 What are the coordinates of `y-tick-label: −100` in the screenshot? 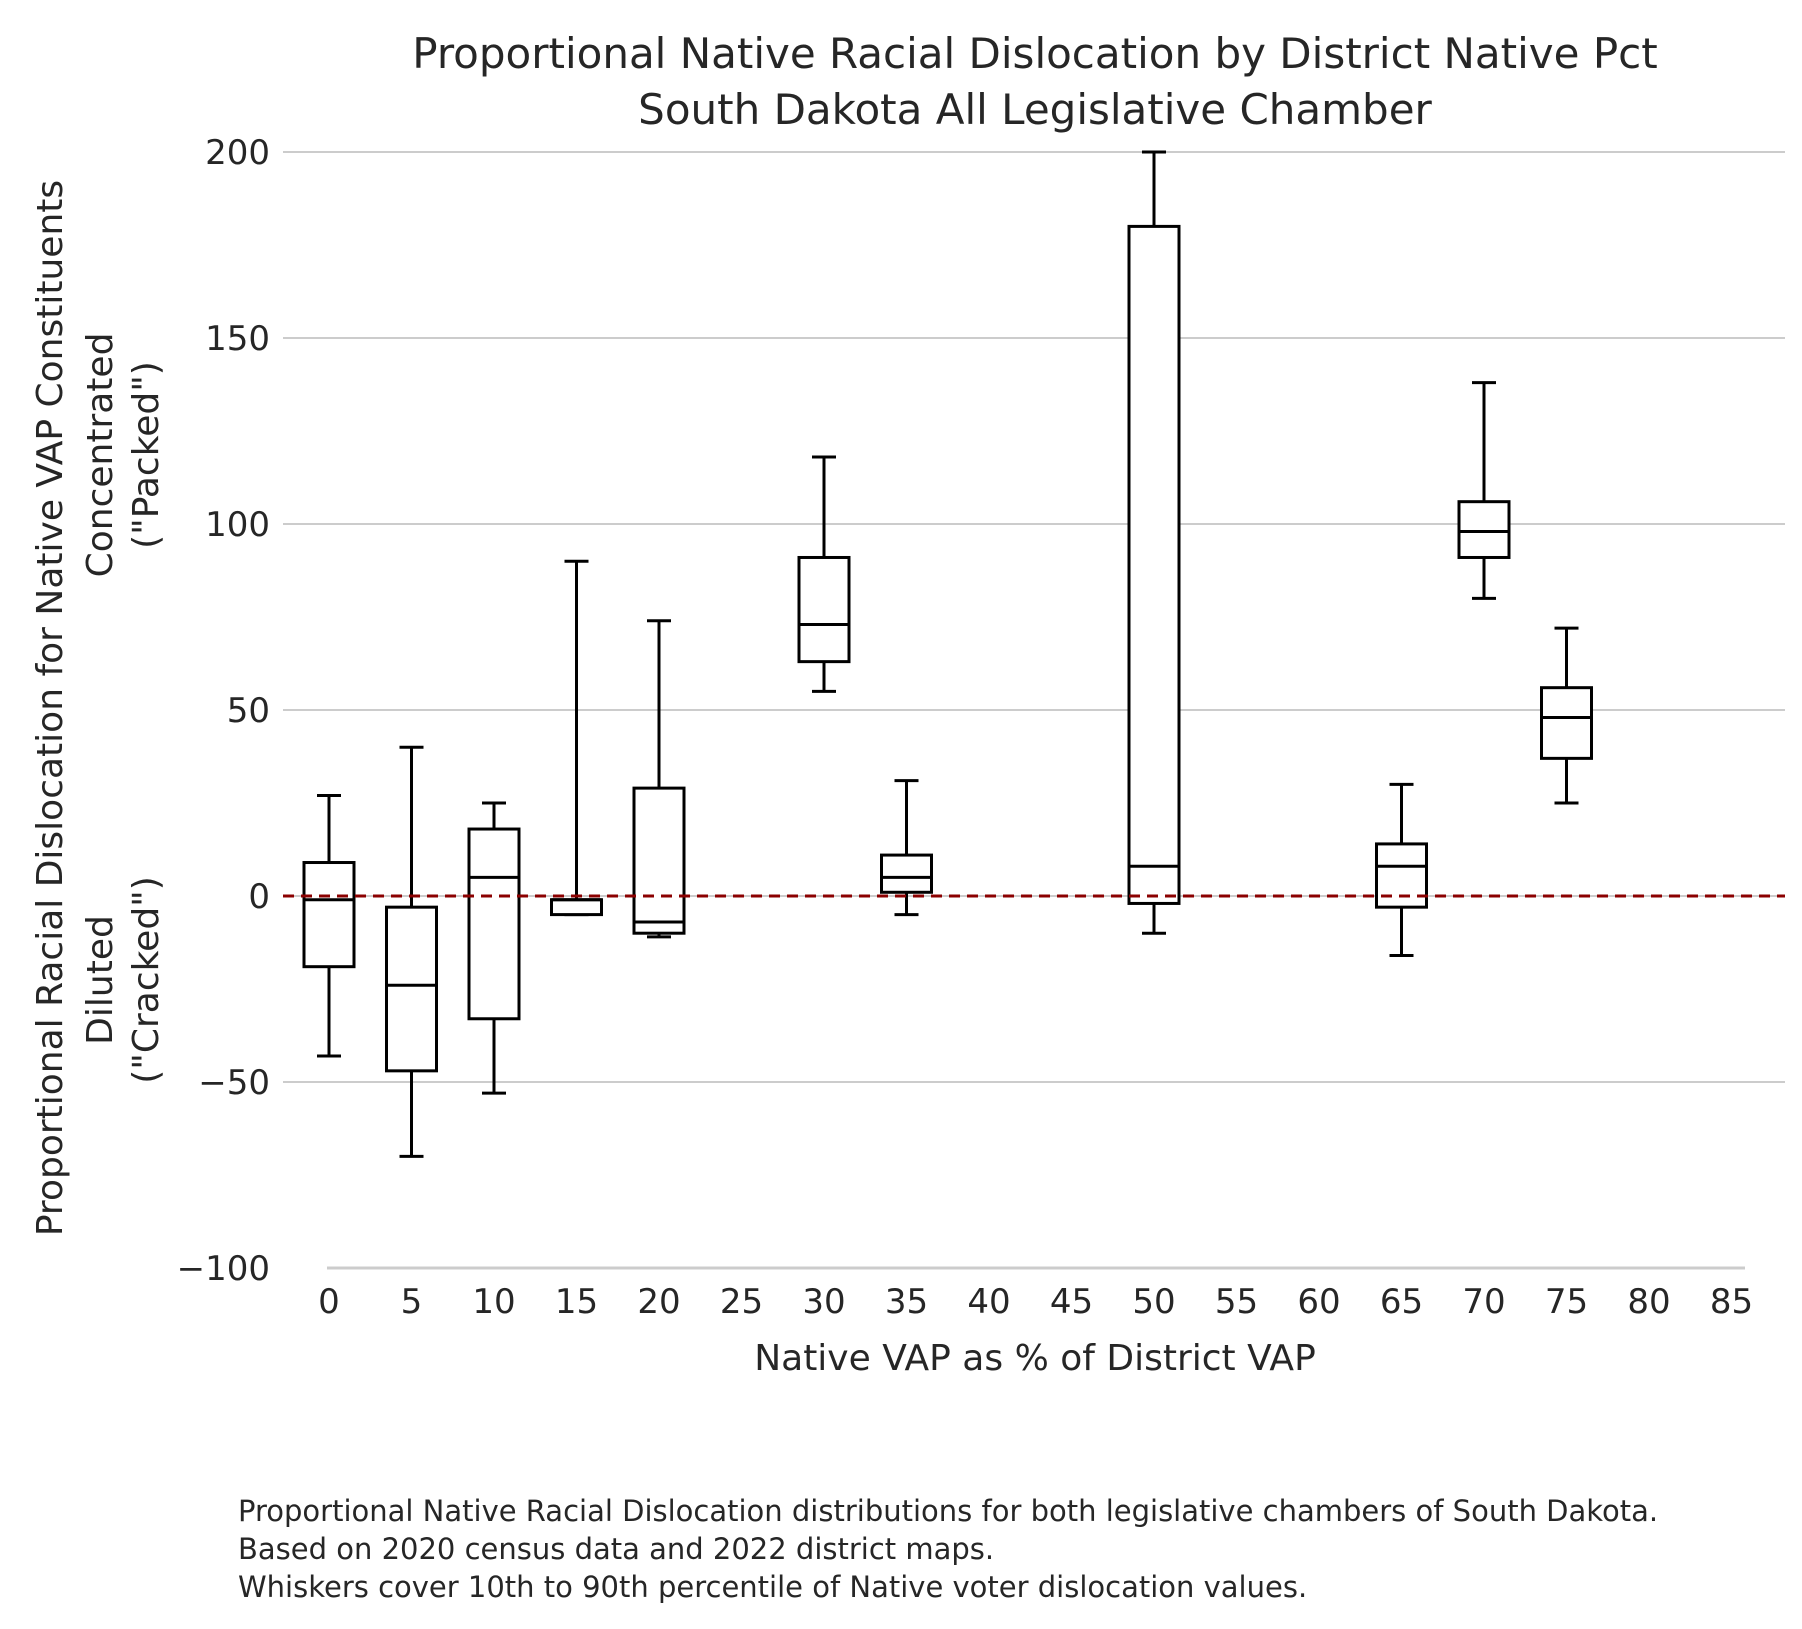 It's located at (223, 1269).